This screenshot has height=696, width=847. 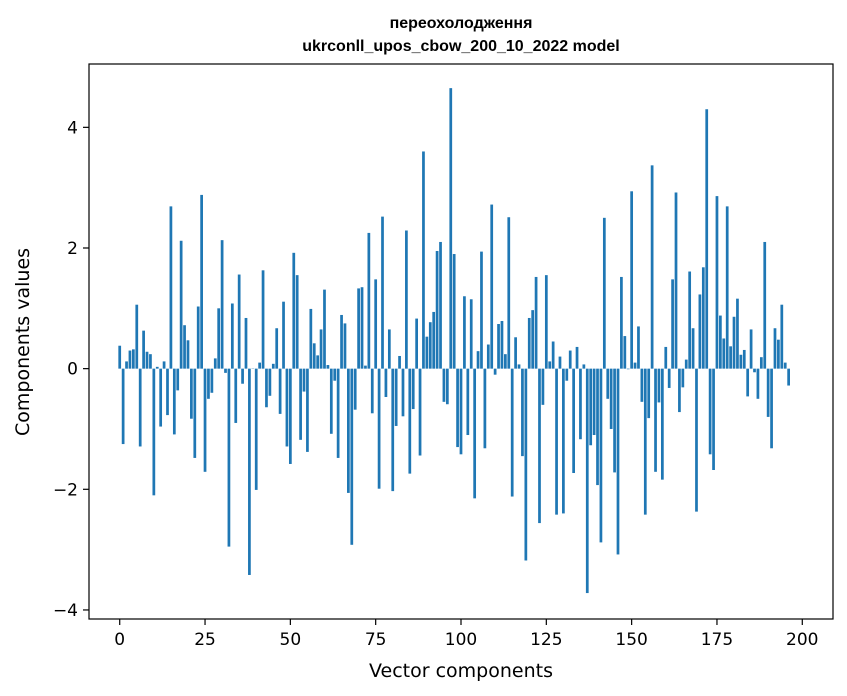 I want to click on y-tick-label: 2, so click(x=72, y=249).